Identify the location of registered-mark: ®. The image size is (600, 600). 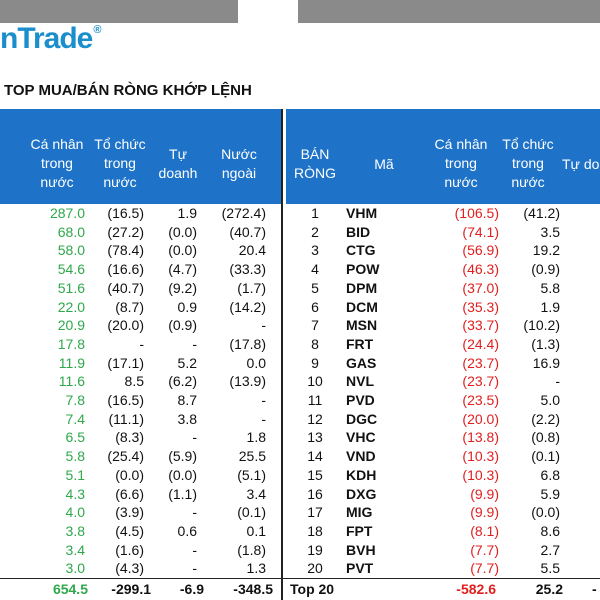
(97, 30).